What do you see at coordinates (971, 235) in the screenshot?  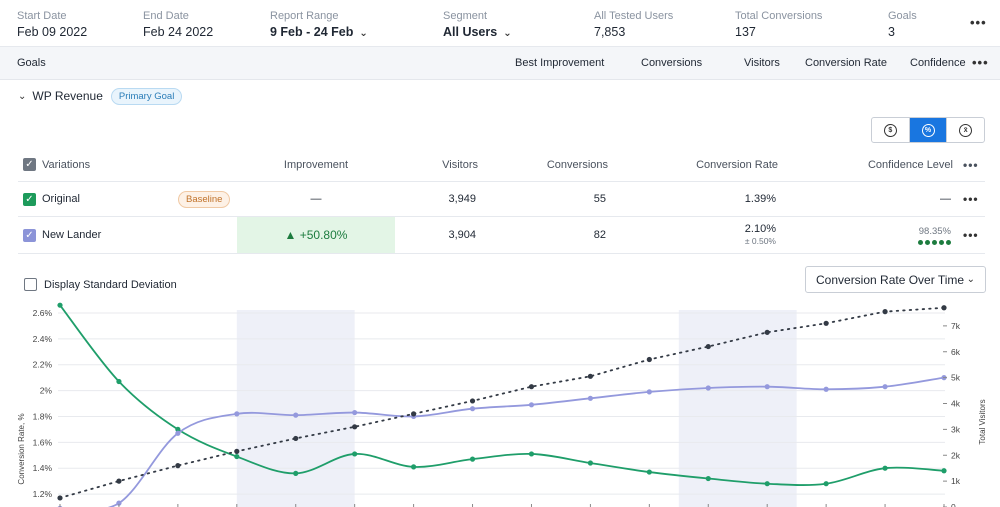 I see `new-lander-more-button: •••` at bounding box center [971, 235].